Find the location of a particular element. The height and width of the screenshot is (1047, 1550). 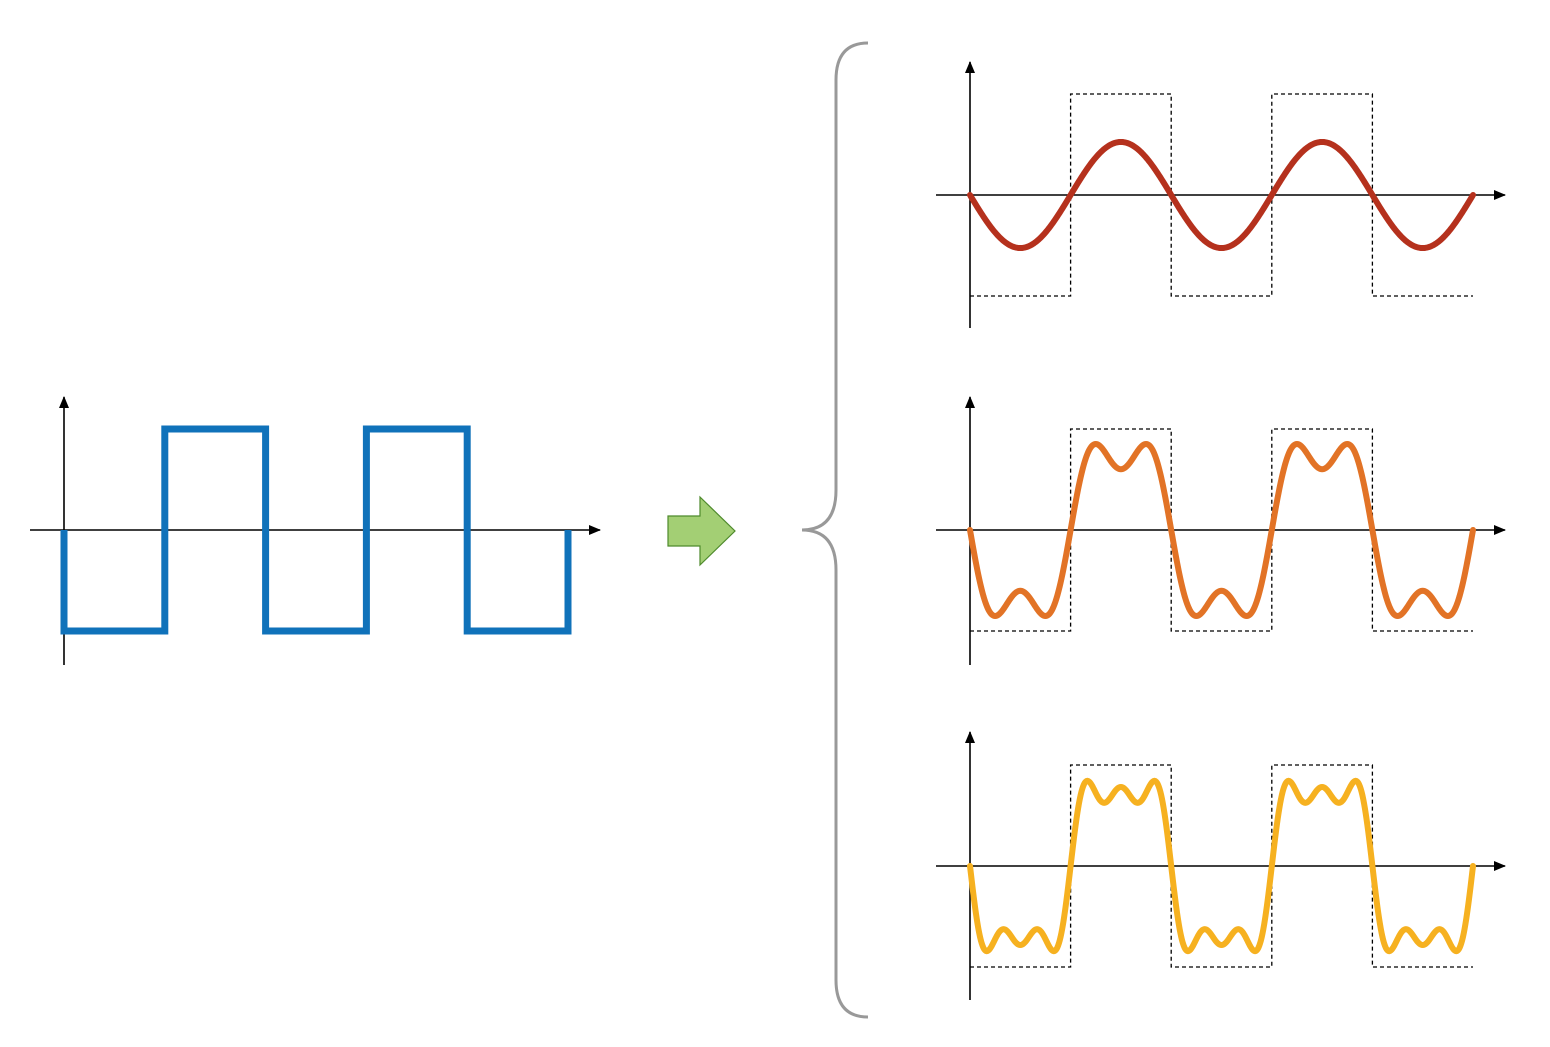

right-arrow-icon is located at coordinates (701, 531).